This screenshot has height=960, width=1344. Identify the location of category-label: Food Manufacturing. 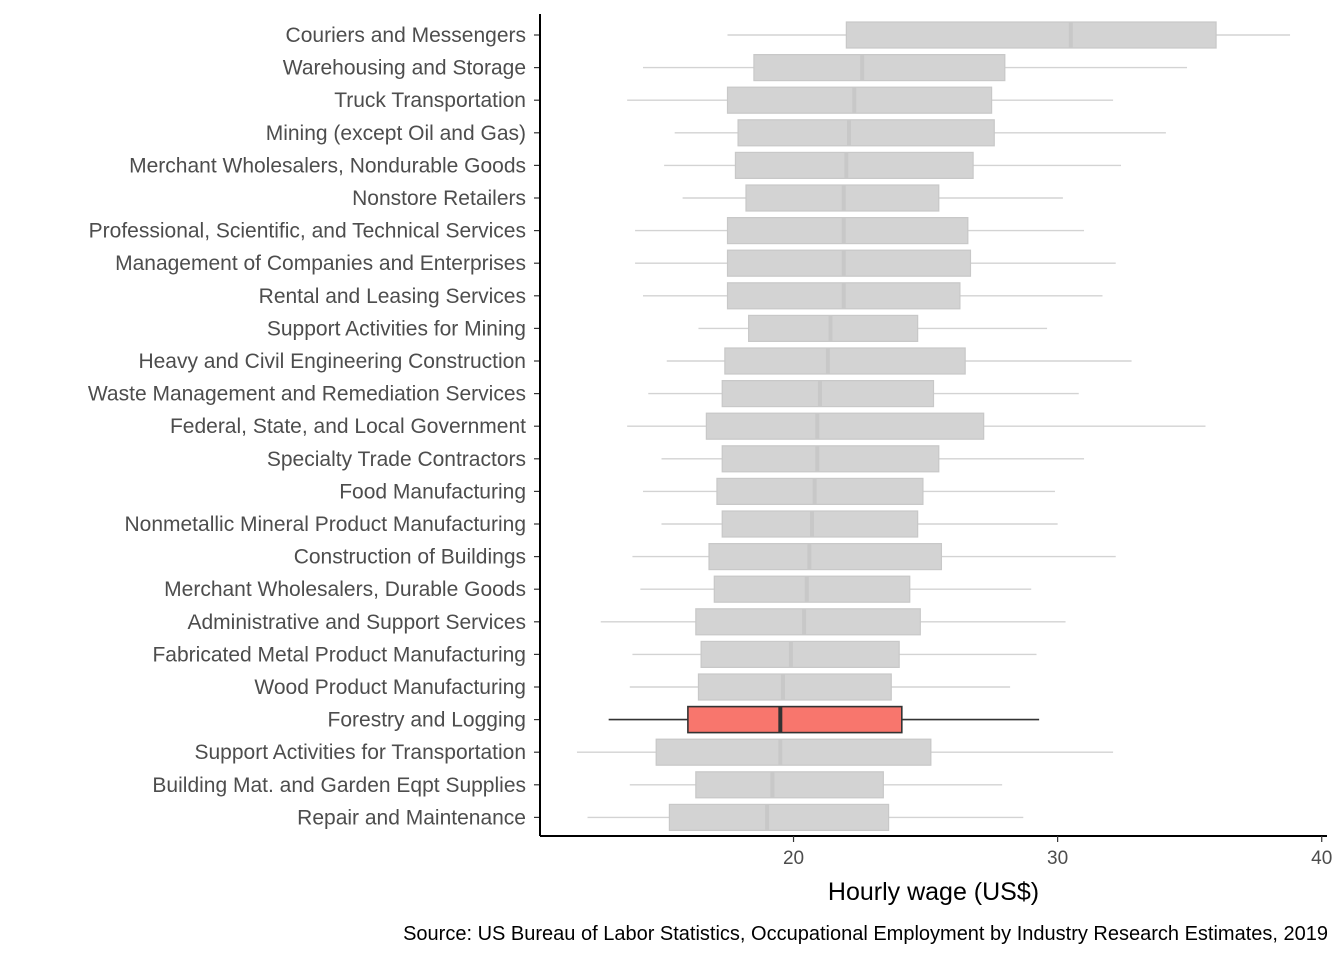
(432, 491).